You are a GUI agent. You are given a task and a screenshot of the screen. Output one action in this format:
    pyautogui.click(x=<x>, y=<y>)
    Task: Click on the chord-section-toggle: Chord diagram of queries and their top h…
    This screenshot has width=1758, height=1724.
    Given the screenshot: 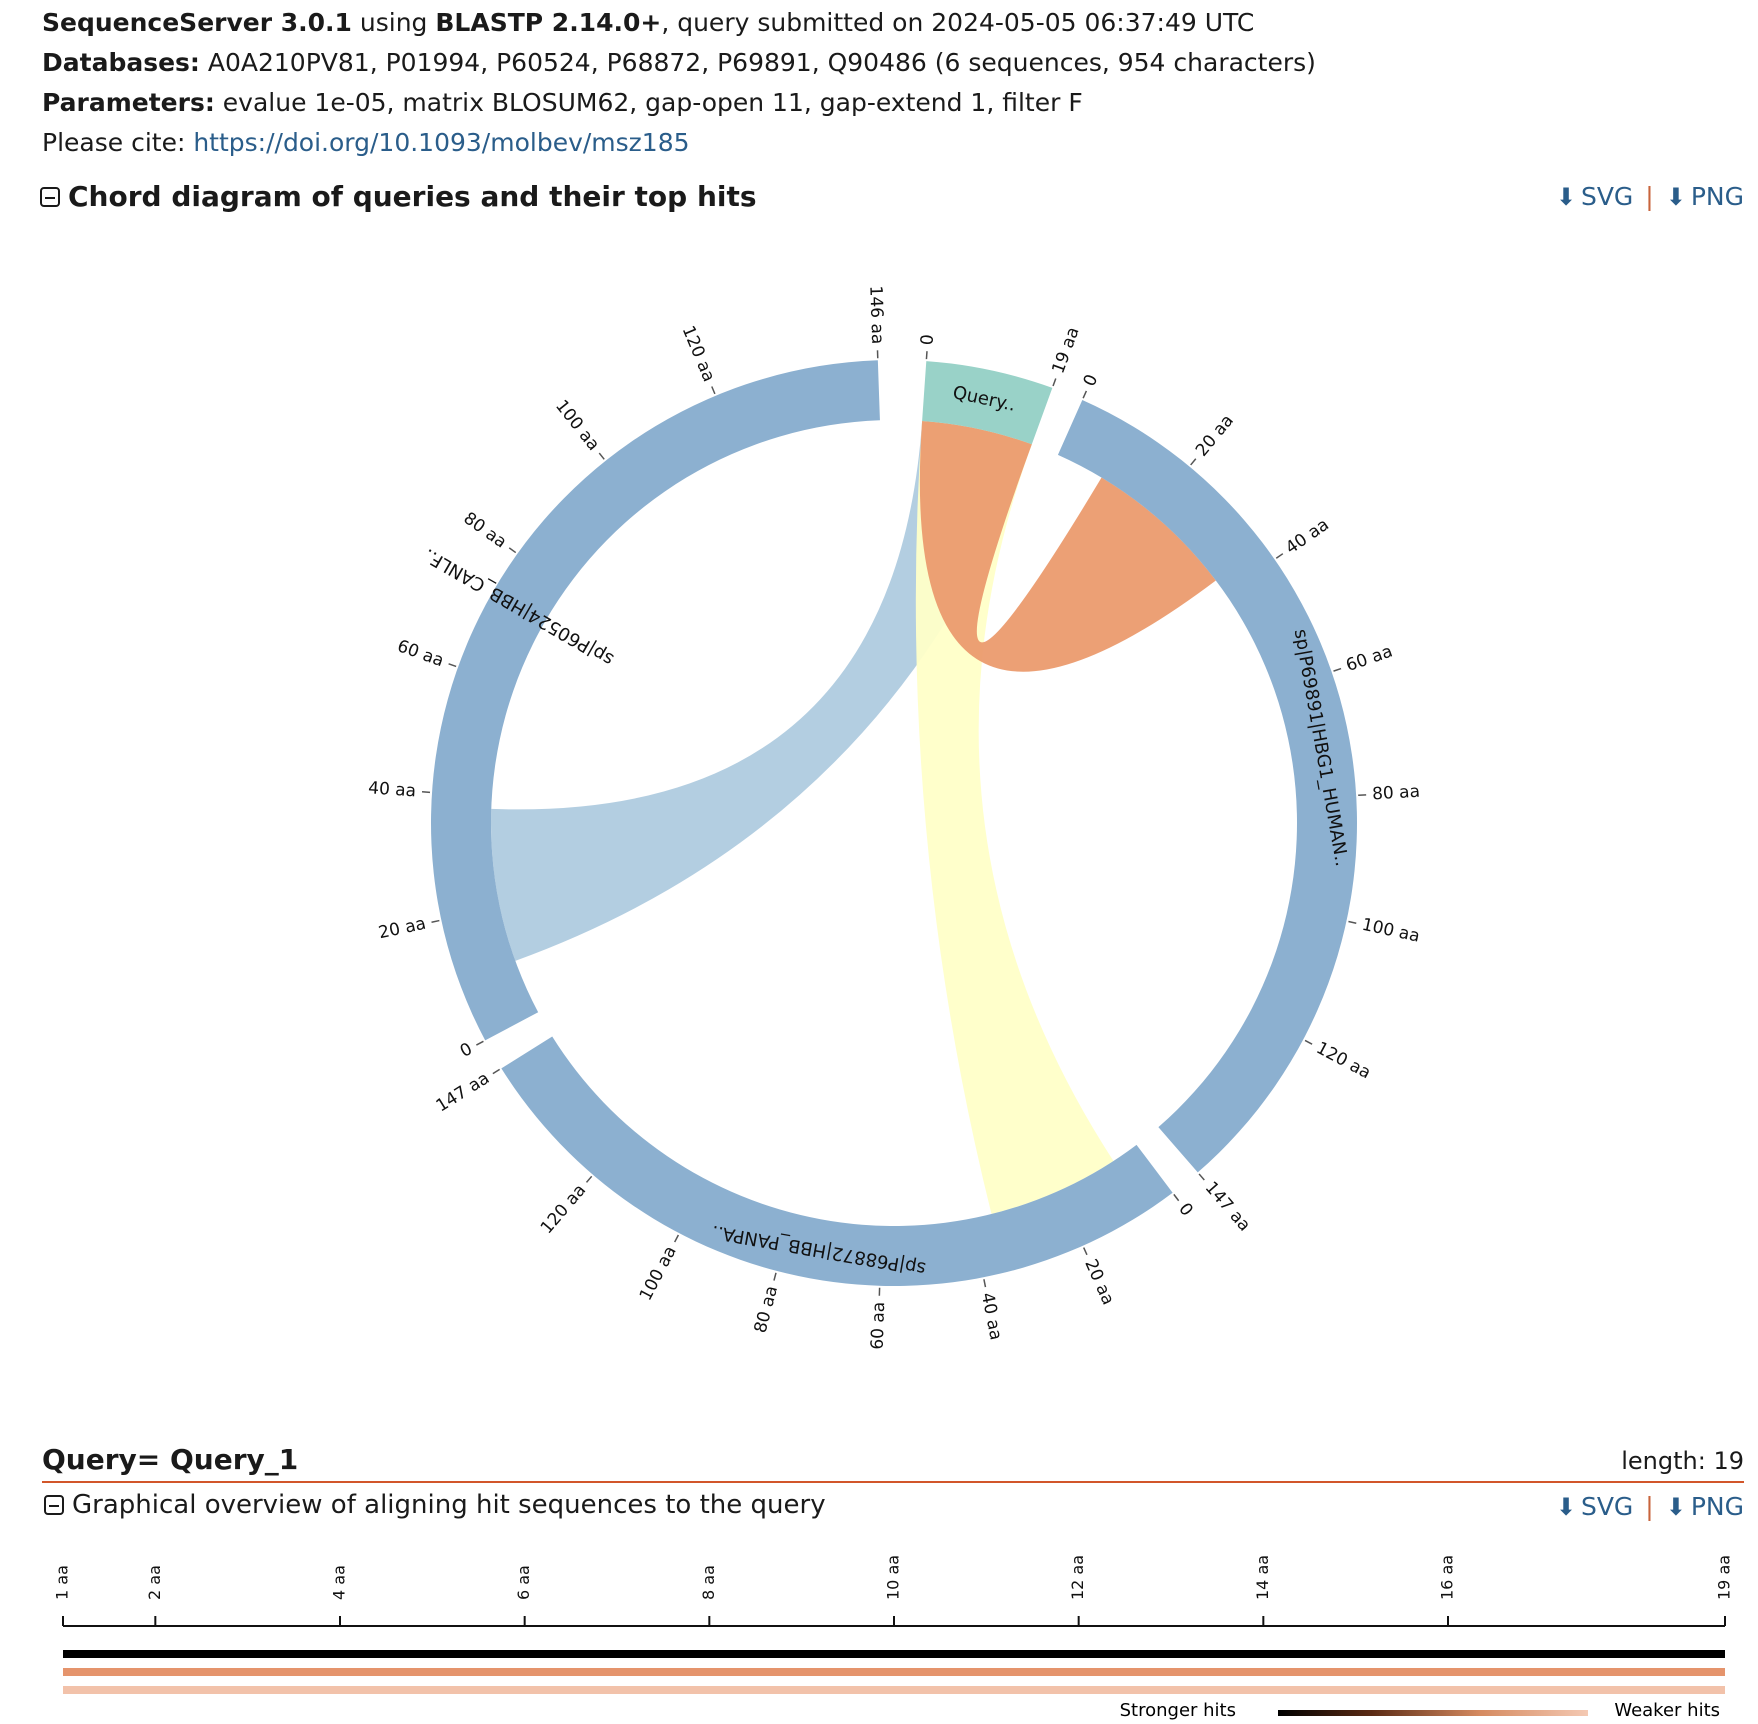 What is the action you would take?
    pyautogui.click(x=398, y=196)
    